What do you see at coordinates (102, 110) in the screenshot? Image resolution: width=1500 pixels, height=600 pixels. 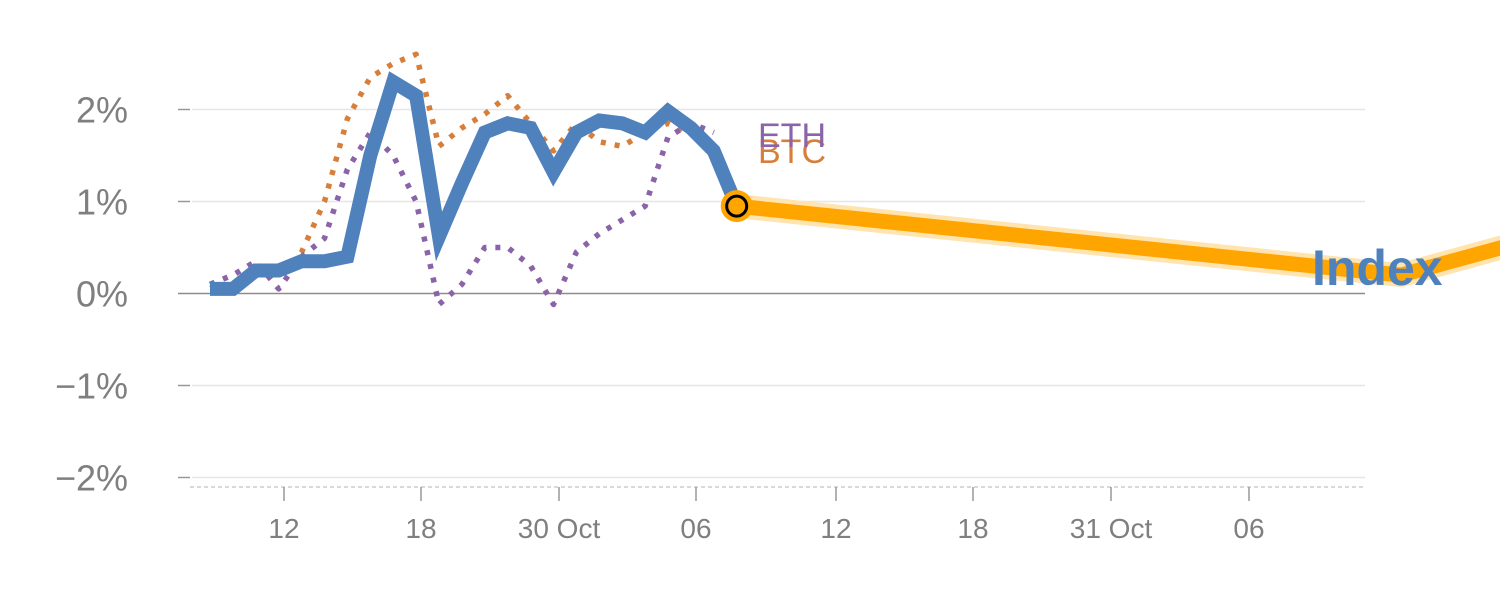 I see `y-tick-label: 2%` at bounding box center [102, 110].